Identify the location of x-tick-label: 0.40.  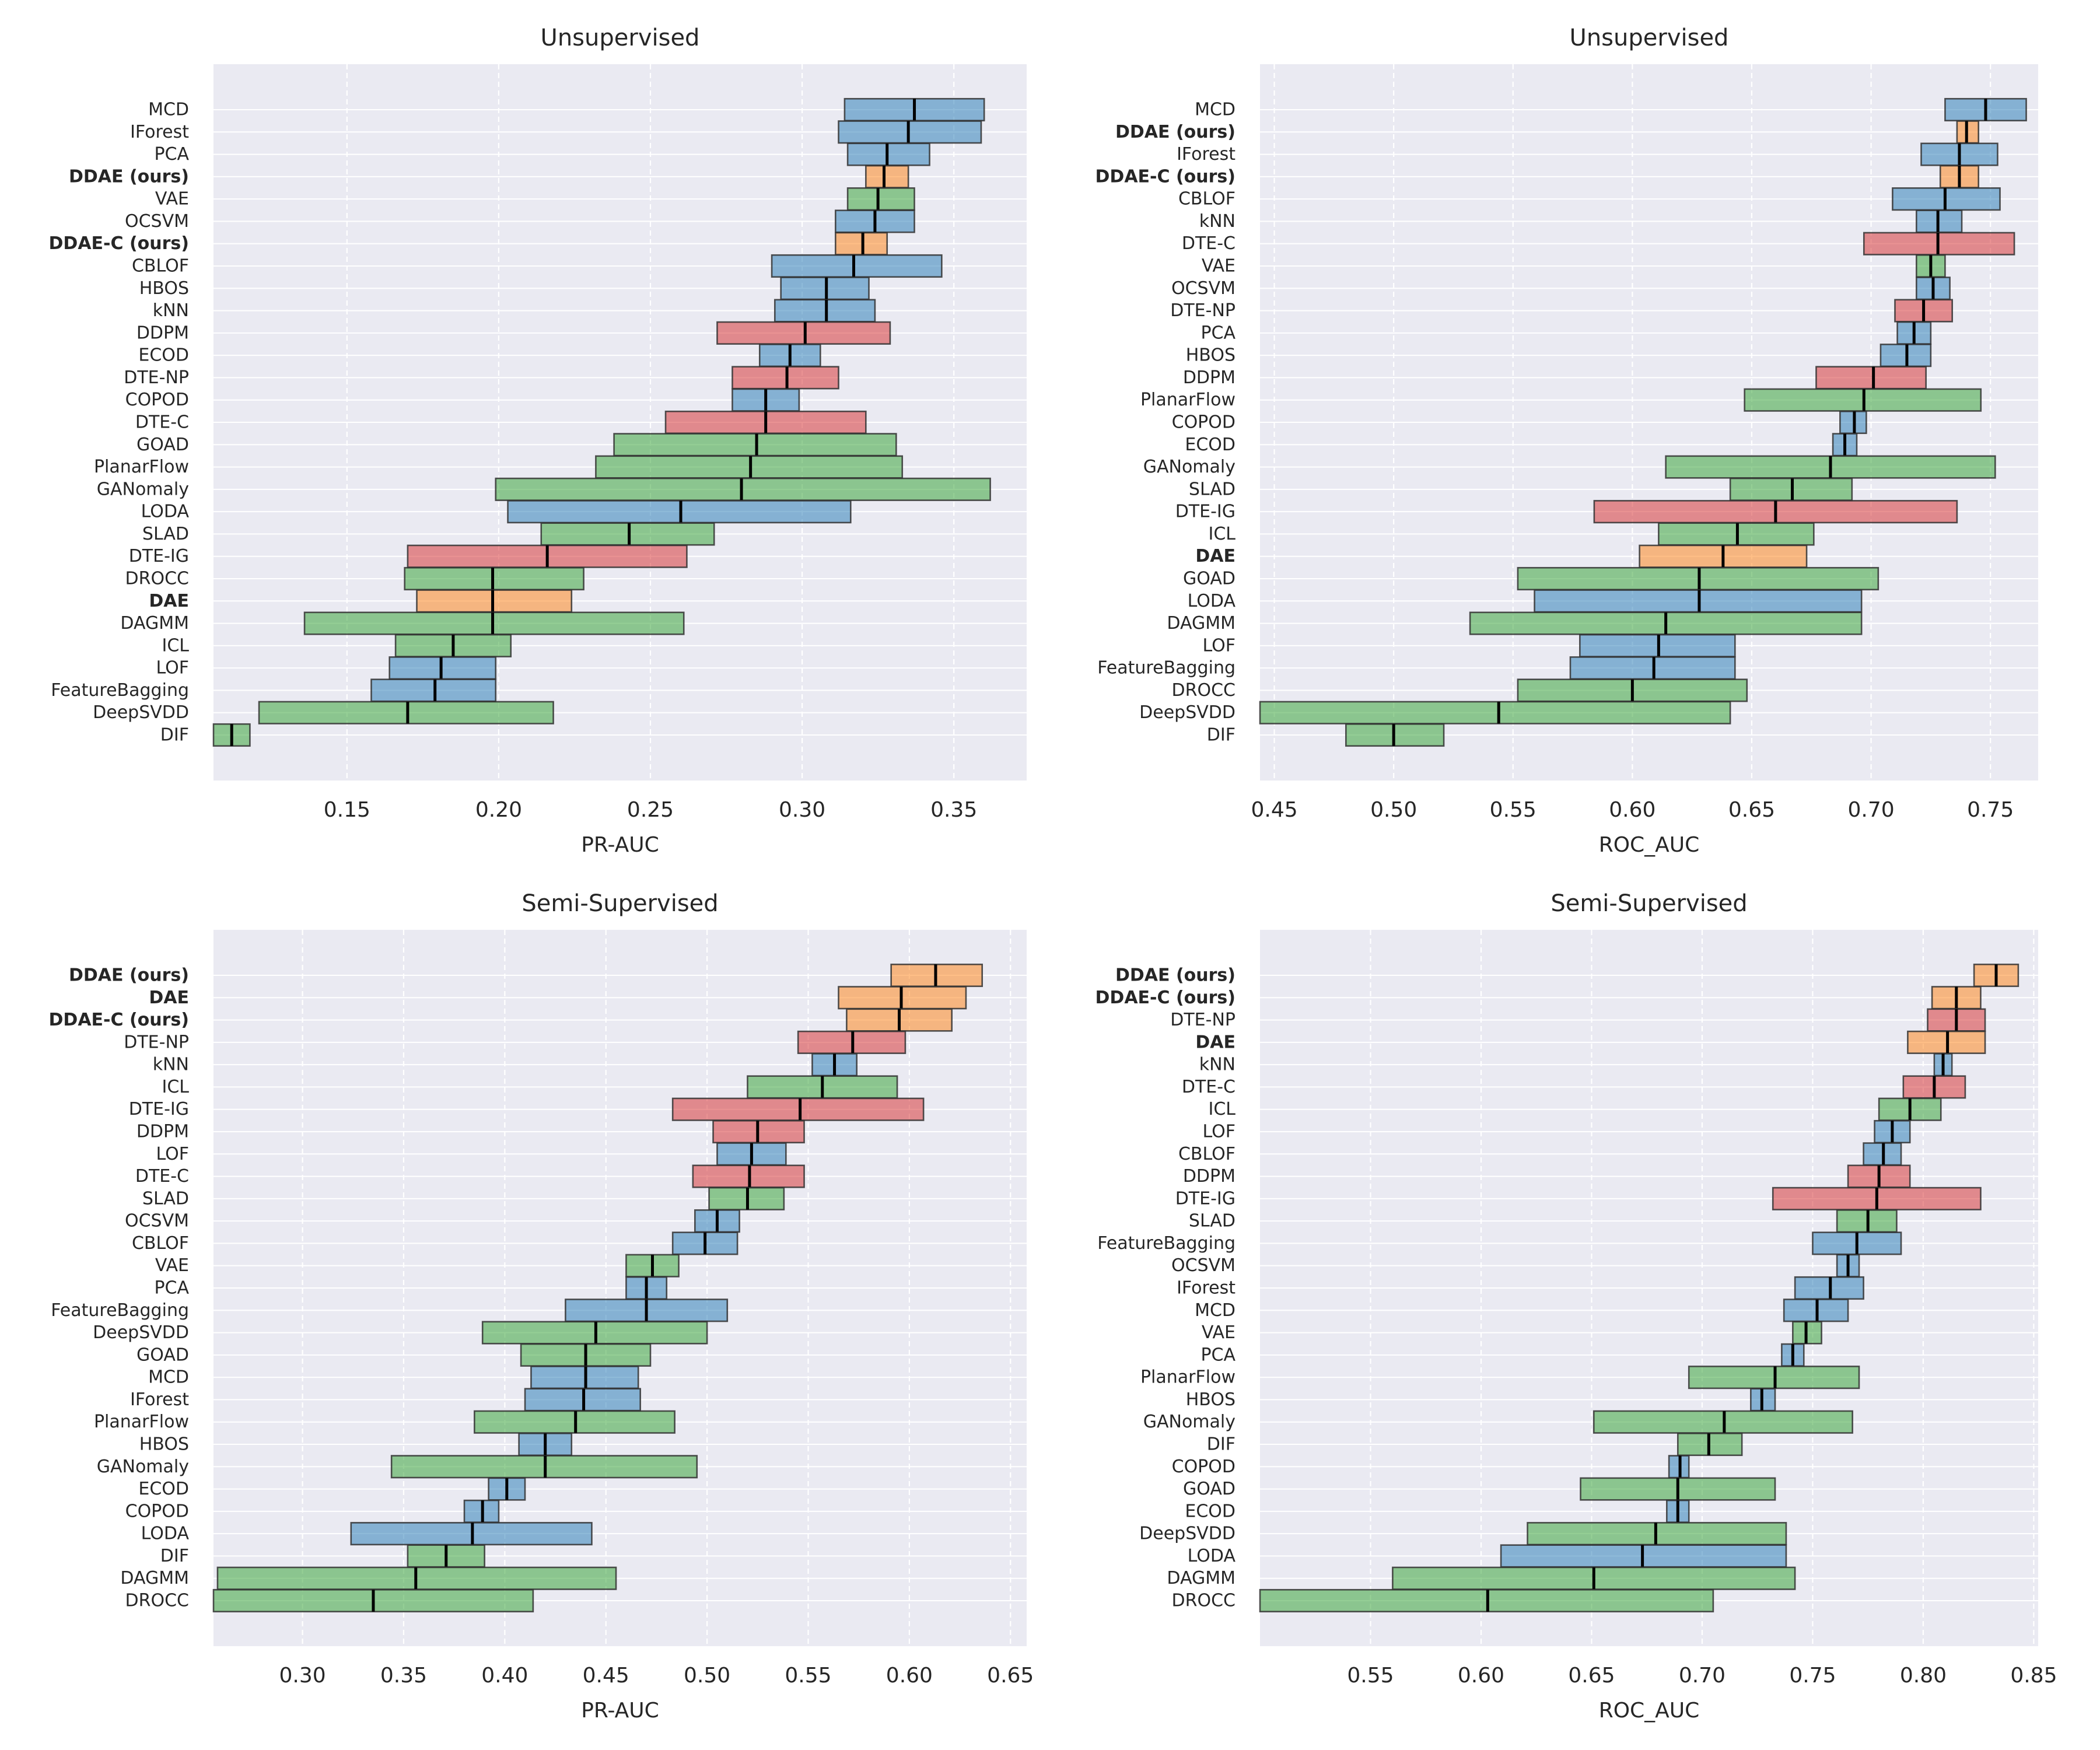
(504, 1676).